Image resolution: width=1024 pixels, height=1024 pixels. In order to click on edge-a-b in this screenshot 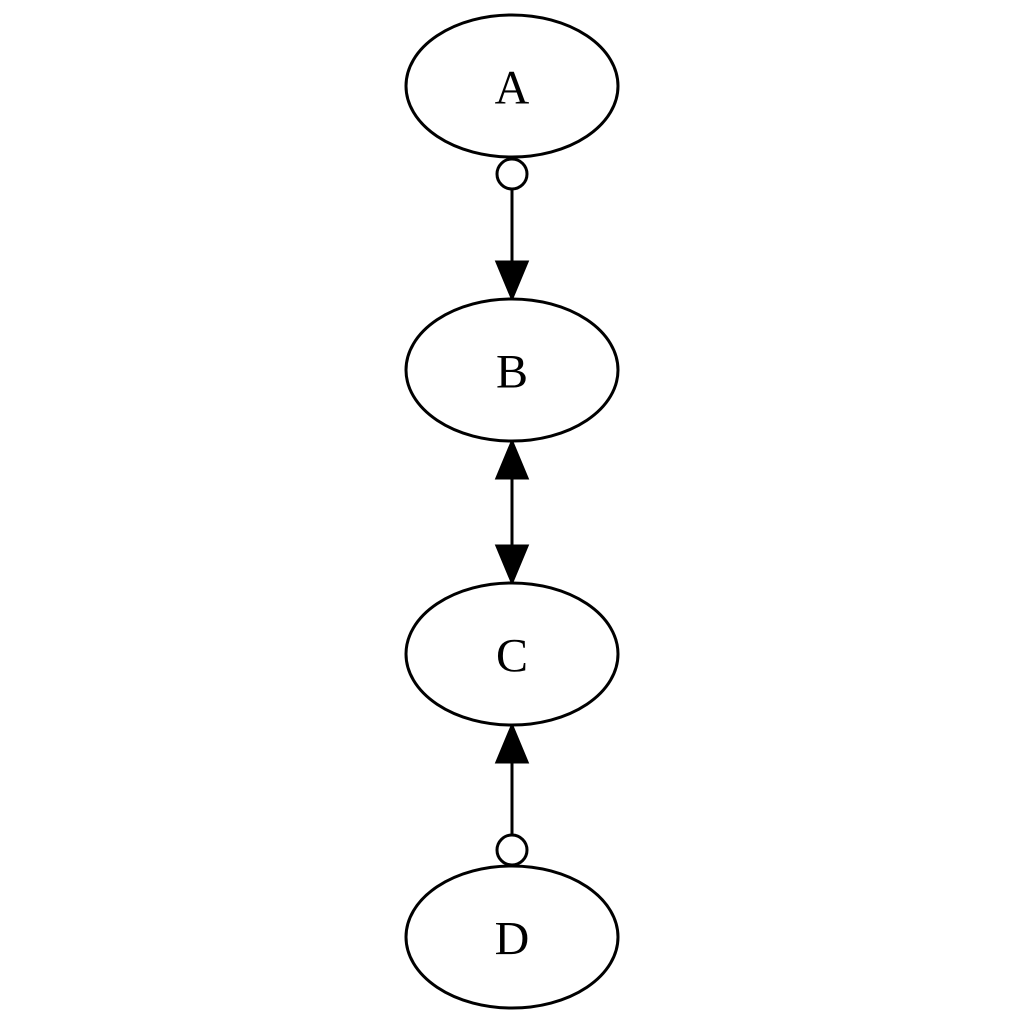, I will do `click(512, 229)`.